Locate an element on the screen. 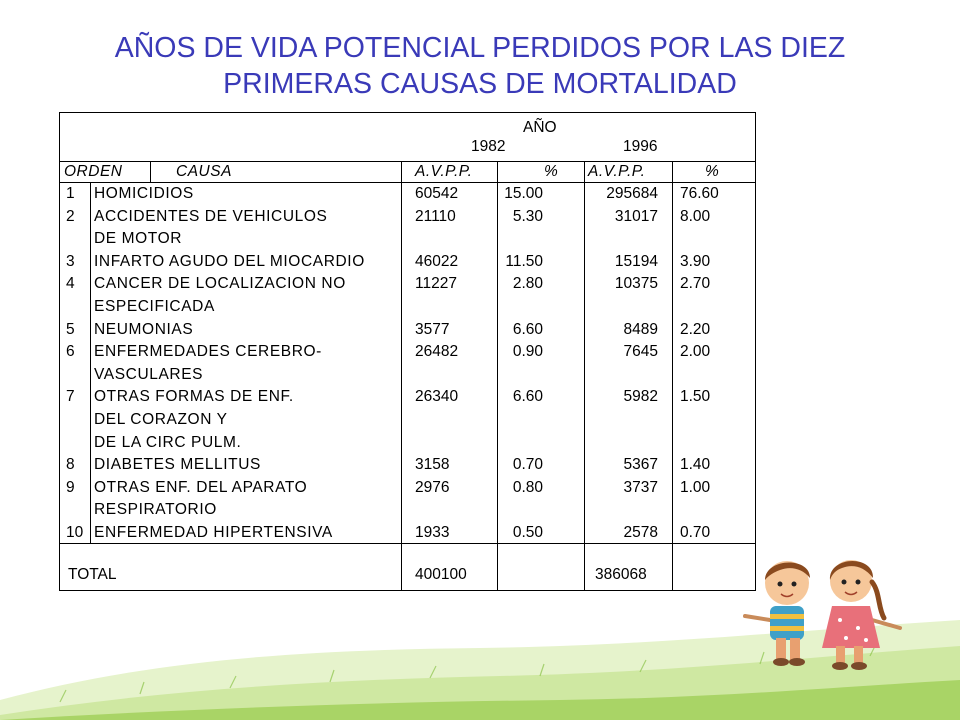 The height and width of the screenshot is (720, 960). row-avpp-1982: 3577 is located at coordinates (432, 329).